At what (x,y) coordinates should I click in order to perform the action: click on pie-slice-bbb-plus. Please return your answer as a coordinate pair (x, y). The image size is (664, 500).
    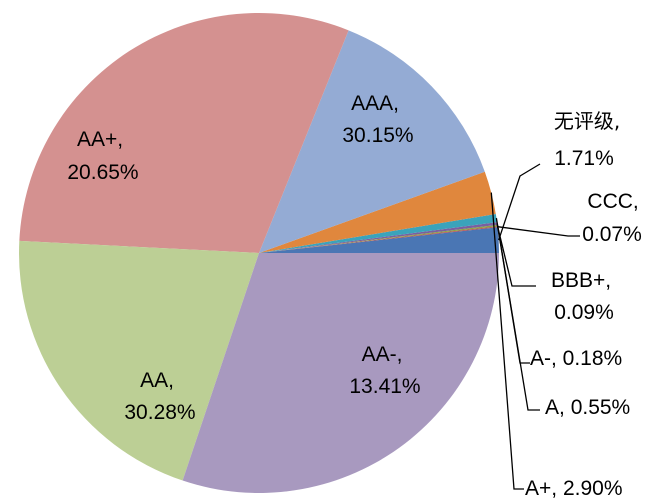
    Looking at the image, I should click on (378, 238).